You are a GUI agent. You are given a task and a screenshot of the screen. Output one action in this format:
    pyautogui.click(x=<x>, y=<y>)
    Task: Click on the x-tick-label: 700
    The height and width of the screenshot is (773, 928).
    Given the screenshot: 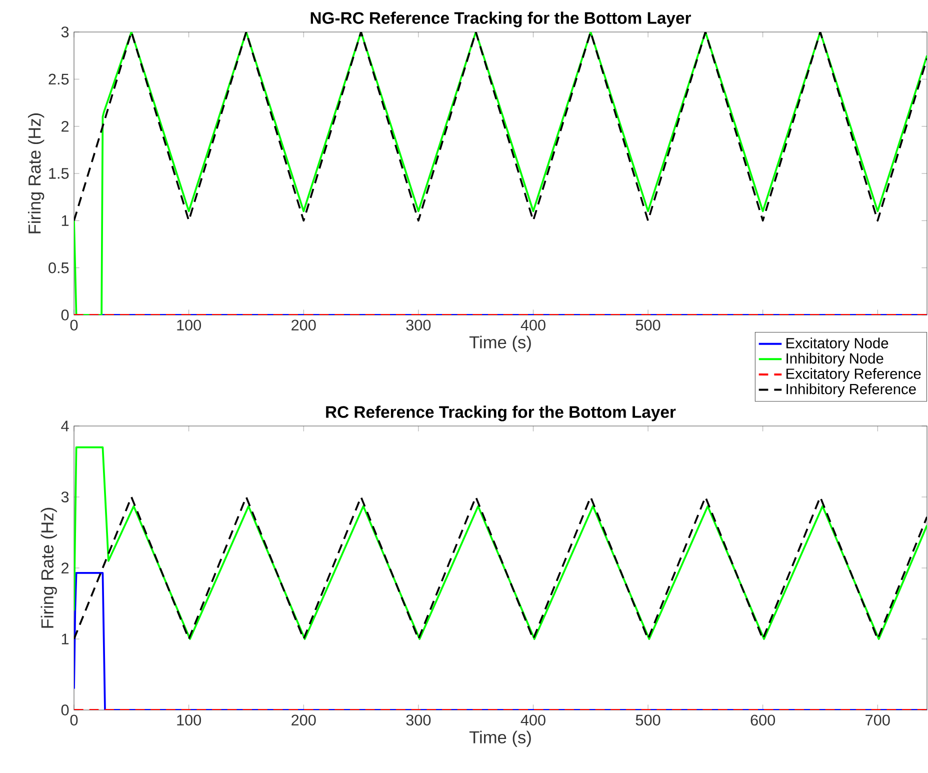 What is the action you would take?
    pyautogui.click(x=878, y=720)
    